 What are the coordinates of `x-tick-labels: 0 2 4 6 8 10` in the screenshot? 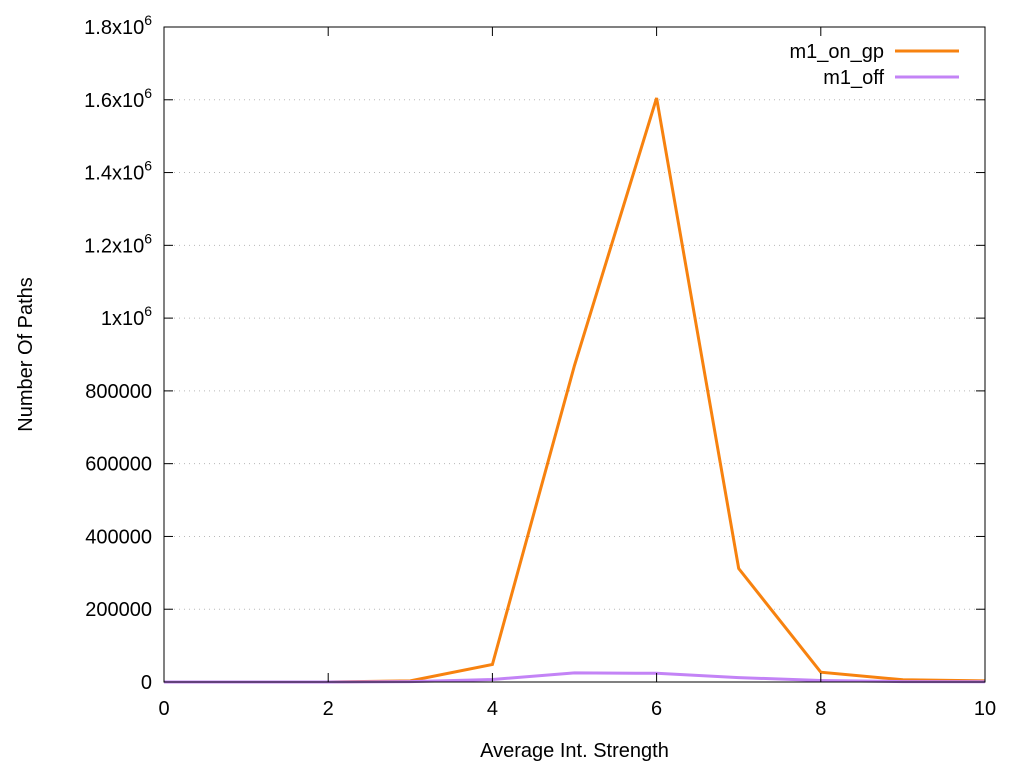 It's located at (577, 709).